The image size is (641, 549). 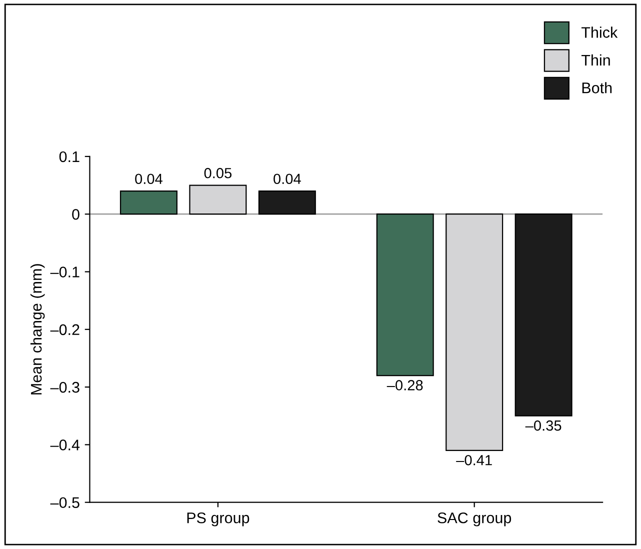 I want to click on y-axis-title: Mean change (mm), so click(x=37, y=329).